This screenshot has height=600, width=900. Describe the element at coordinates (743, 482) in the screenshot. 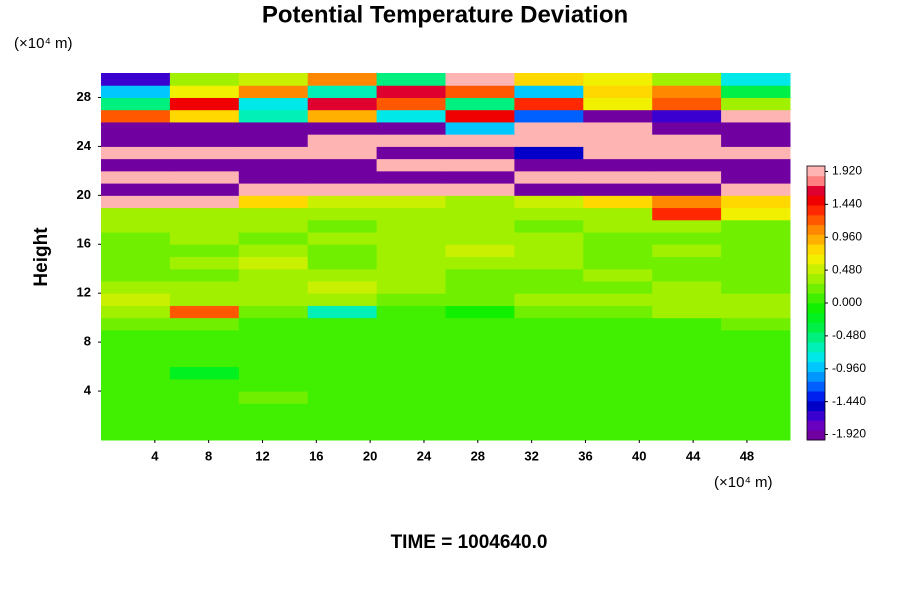

I see `x-unit: (×10⁴ m)` at that location.